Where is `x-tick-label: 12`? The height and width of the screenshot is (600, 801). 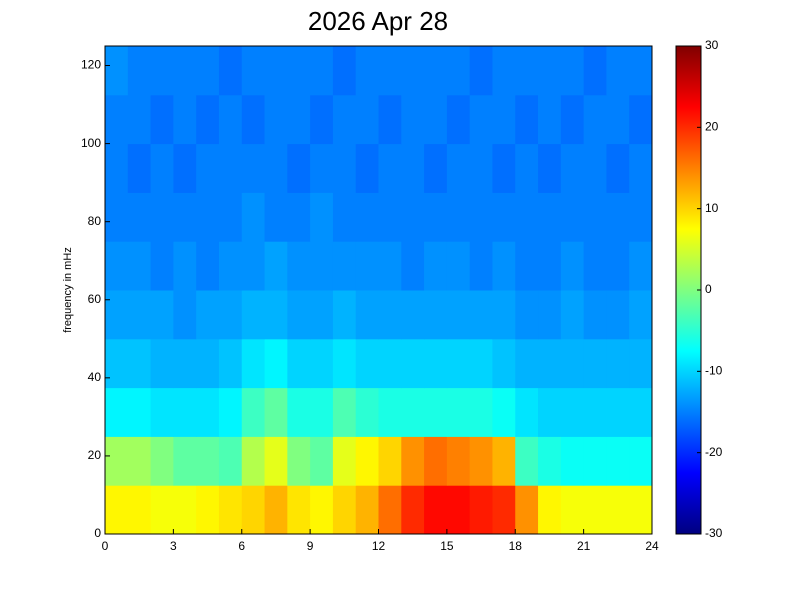
x-tick-label: 12 is located at coordinates (379, 546).